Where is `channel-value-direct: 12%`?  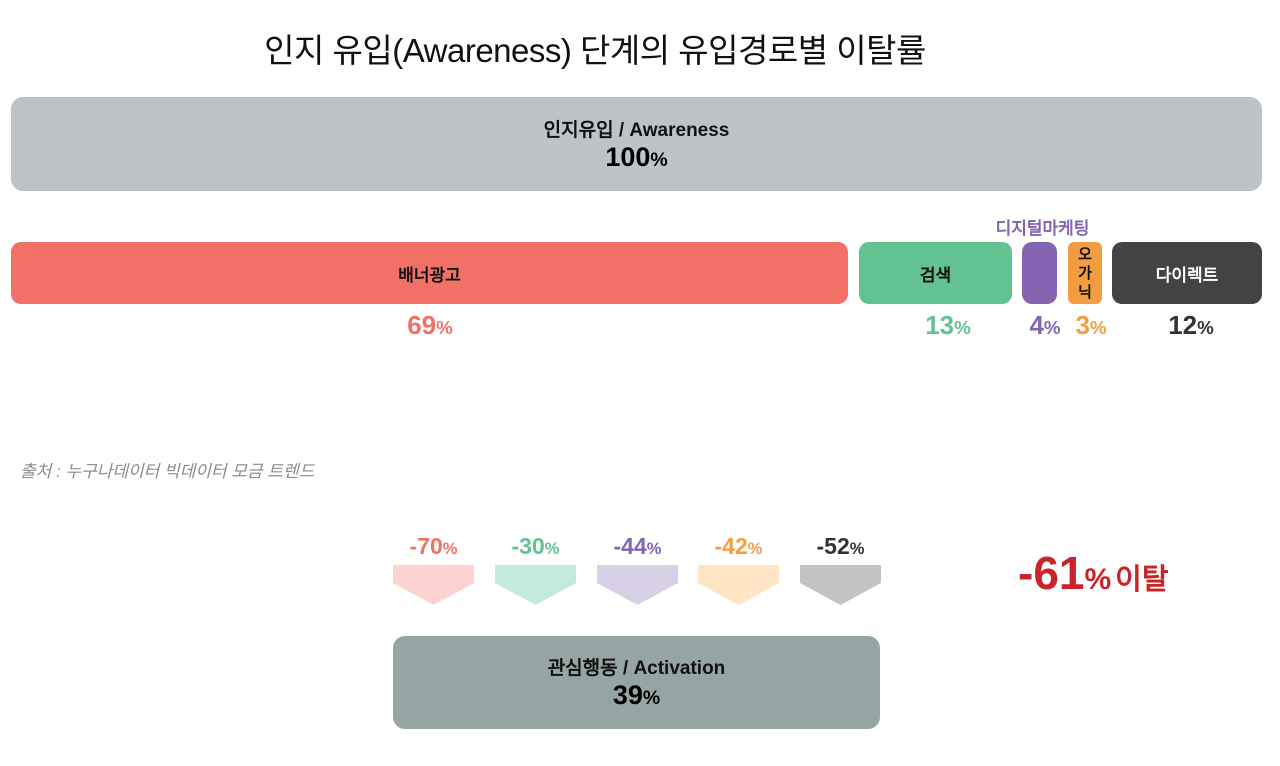
channel-value-direct: 12% is located at coordinates (1191, 325).